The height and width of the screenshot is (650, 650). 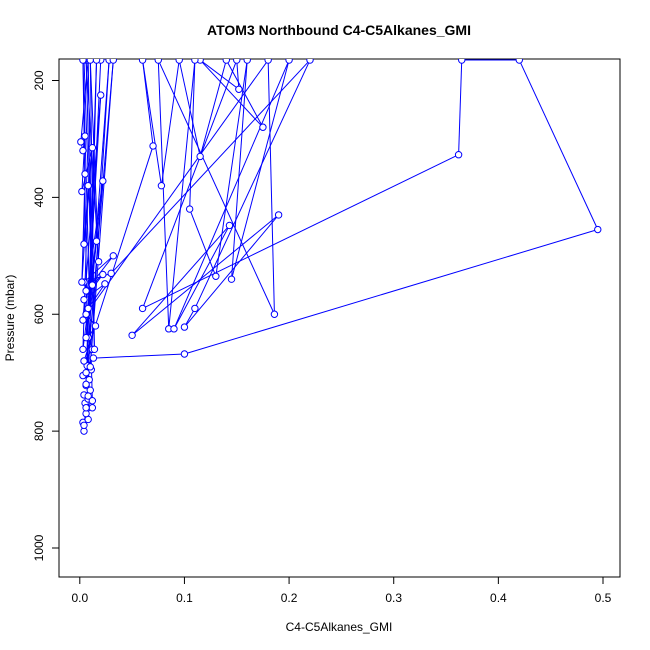 I want to click on y-axis: 200 400 600 800 1000, so click(x=46, y=315).